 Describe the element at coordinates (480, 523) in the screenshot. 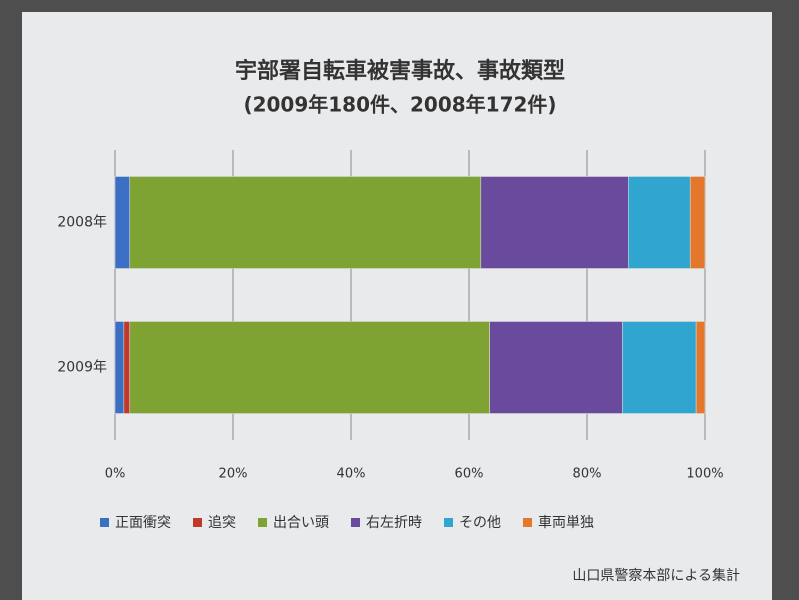

I see `legend-label: その他` at that location.